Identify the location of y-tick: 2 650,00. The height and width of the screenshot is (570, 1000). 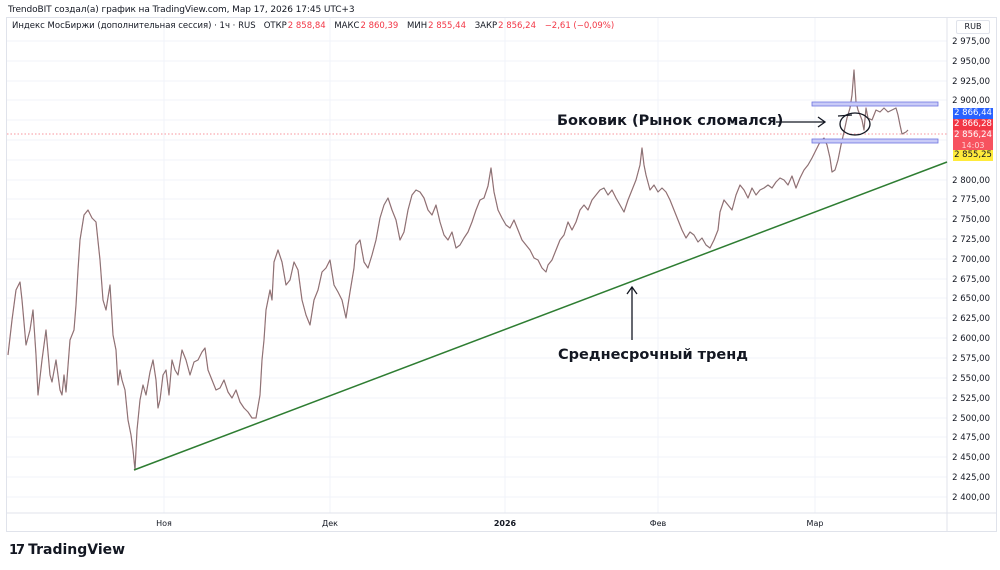
(971, 299).